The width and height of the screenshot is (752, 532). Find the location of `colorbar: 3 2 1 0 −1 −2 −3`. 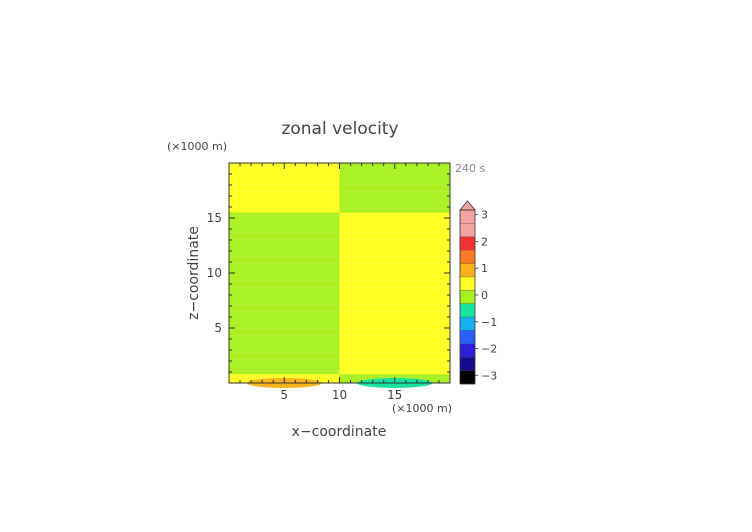

colorbar: 3 2 1 0 −1 −2 −3 is located at coordinates (478, 292).